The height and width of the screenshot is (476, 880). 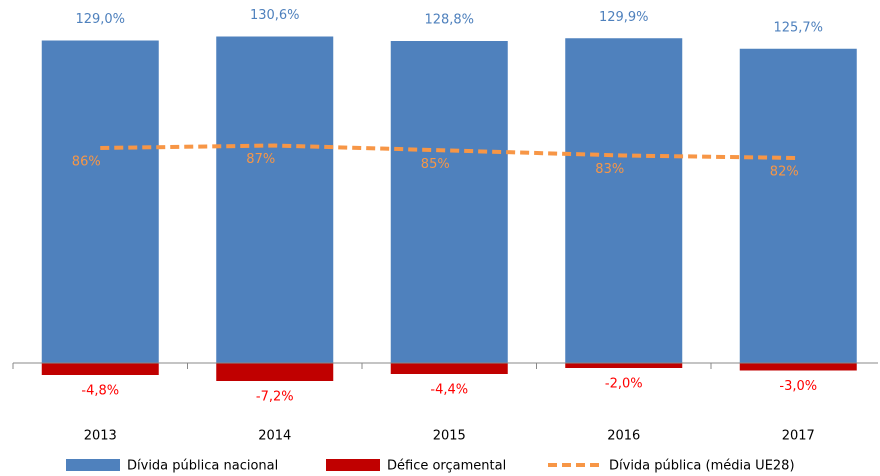 I want to click on x-tick-label: 2015, so click(x=449, y=436).